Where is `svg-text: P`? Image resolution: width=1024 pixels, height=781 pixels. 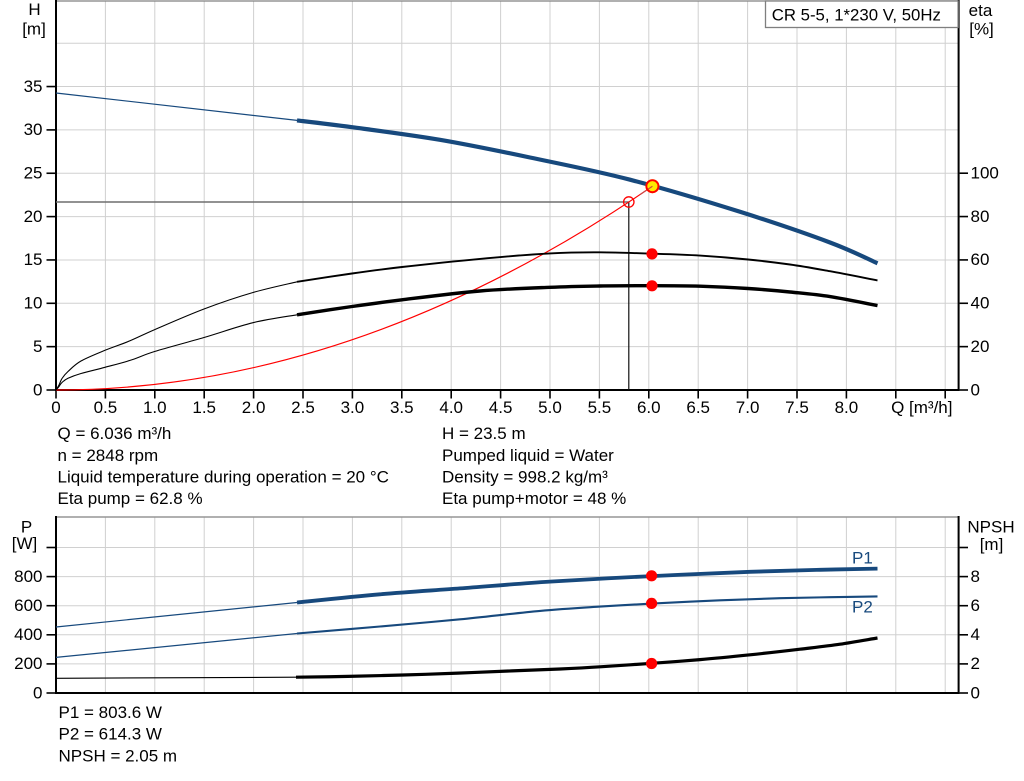 svg-text: P is located at coordinates (26, 526).